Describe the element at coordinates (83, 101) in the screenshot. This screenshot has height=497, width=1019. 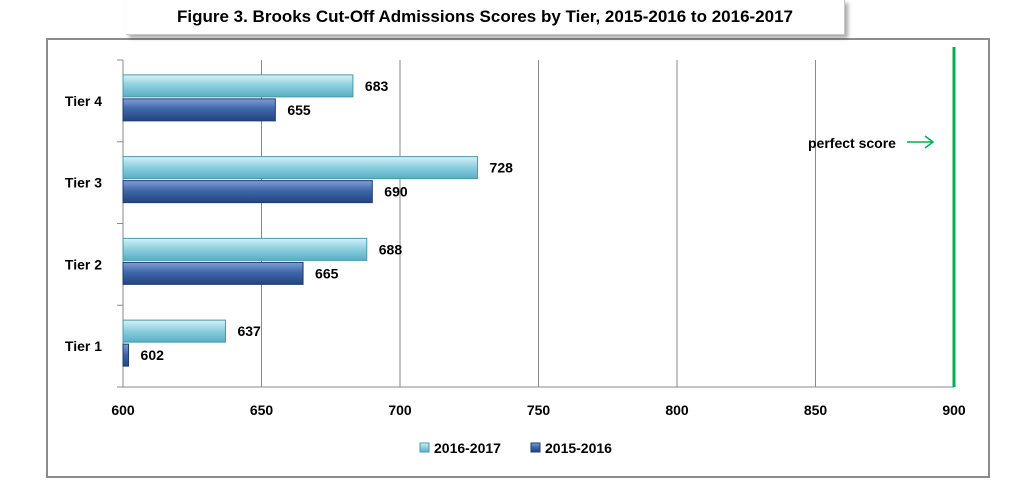
I see `category-label: Tier 4` at that location.